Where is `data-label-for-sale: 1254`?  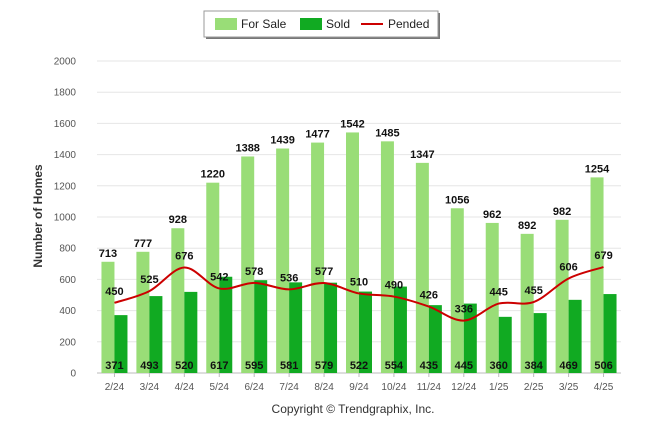
data-label-for-sale: 1254 is located at coordinates (597, 169).